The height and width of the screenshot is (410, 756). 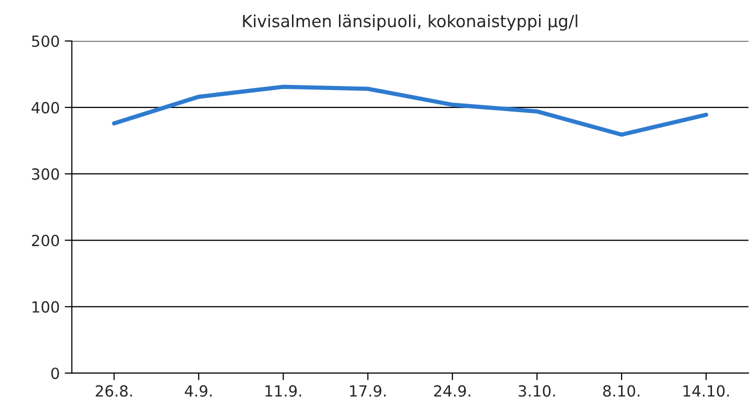 I want to click on y-tick-label: 0, so click(x=55, y=374).